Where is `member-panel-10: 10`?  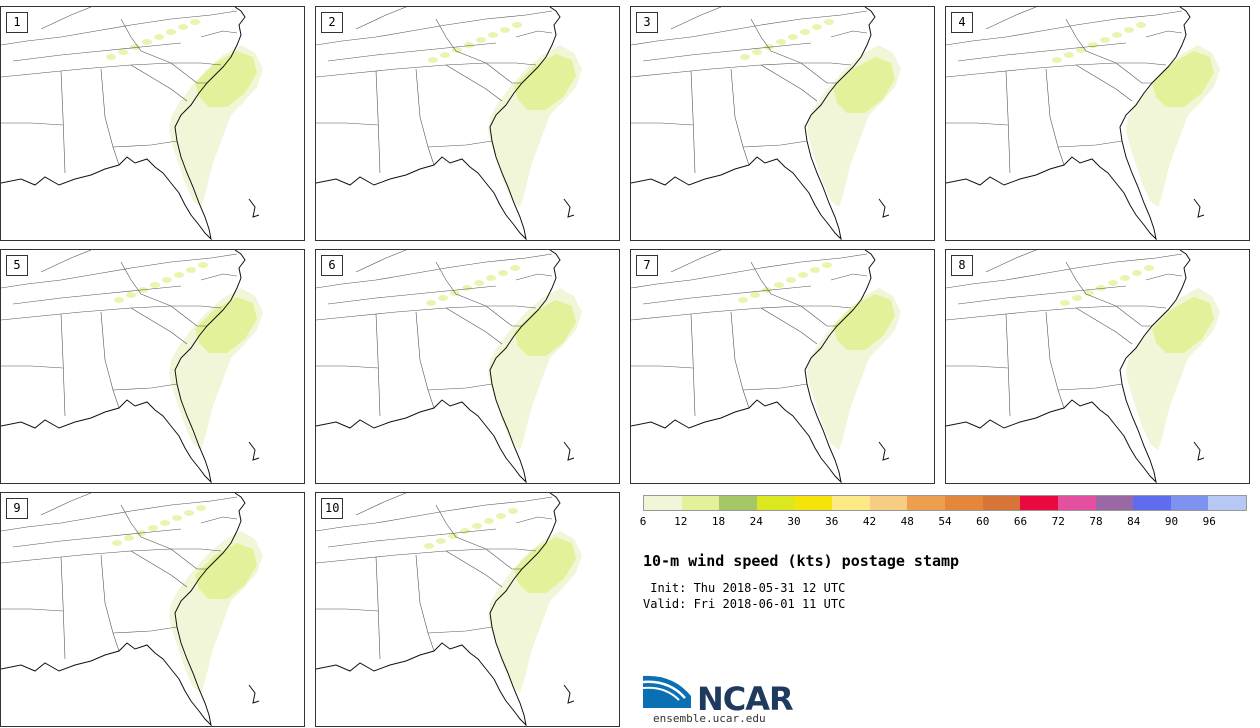
member-panel-10: 10 is located at coordinates (467, 609).